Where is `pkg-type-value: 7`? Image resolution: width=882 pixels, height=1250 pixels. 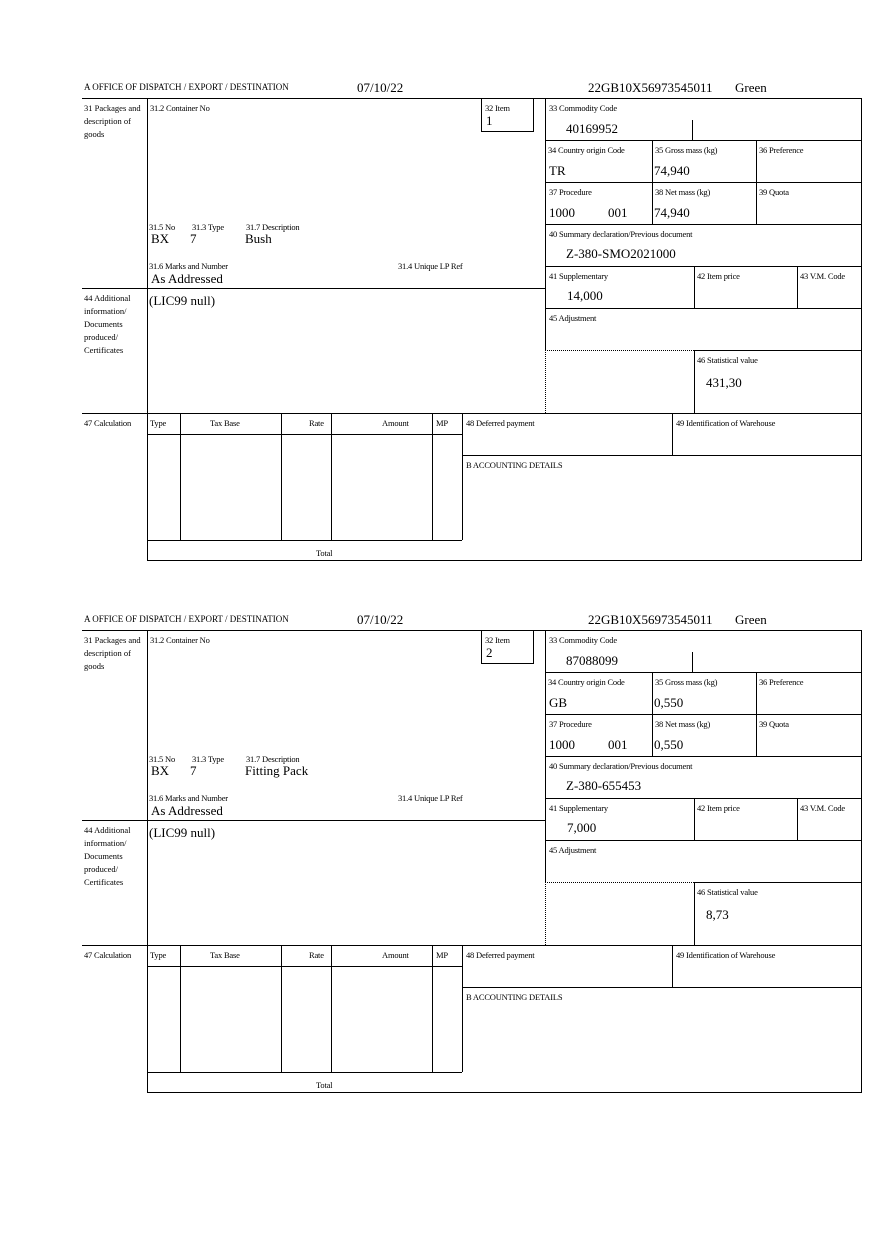
pkg-type-value: 7 is located at coordinates (193, 770).